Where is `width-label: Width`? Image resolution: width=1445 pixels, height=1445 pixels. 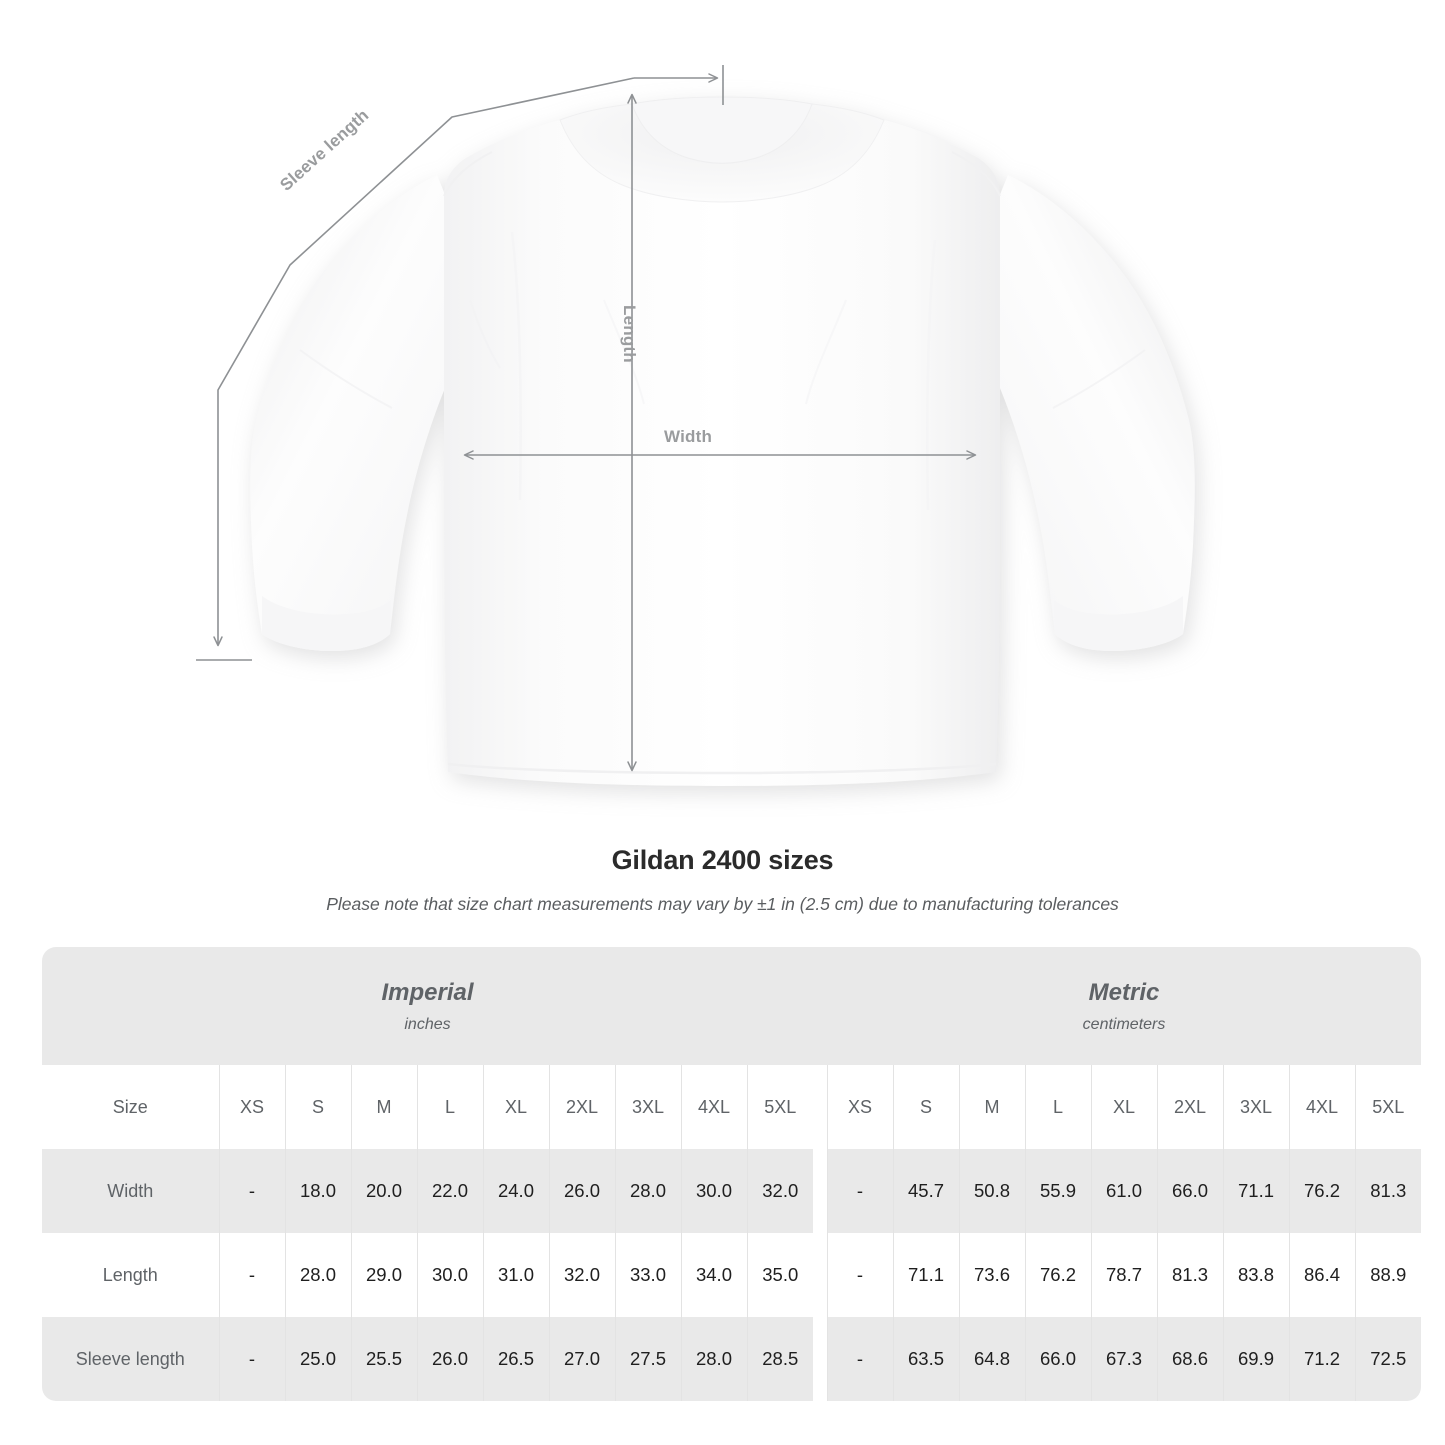 width-label: Width is located at coordinates (688, 436).